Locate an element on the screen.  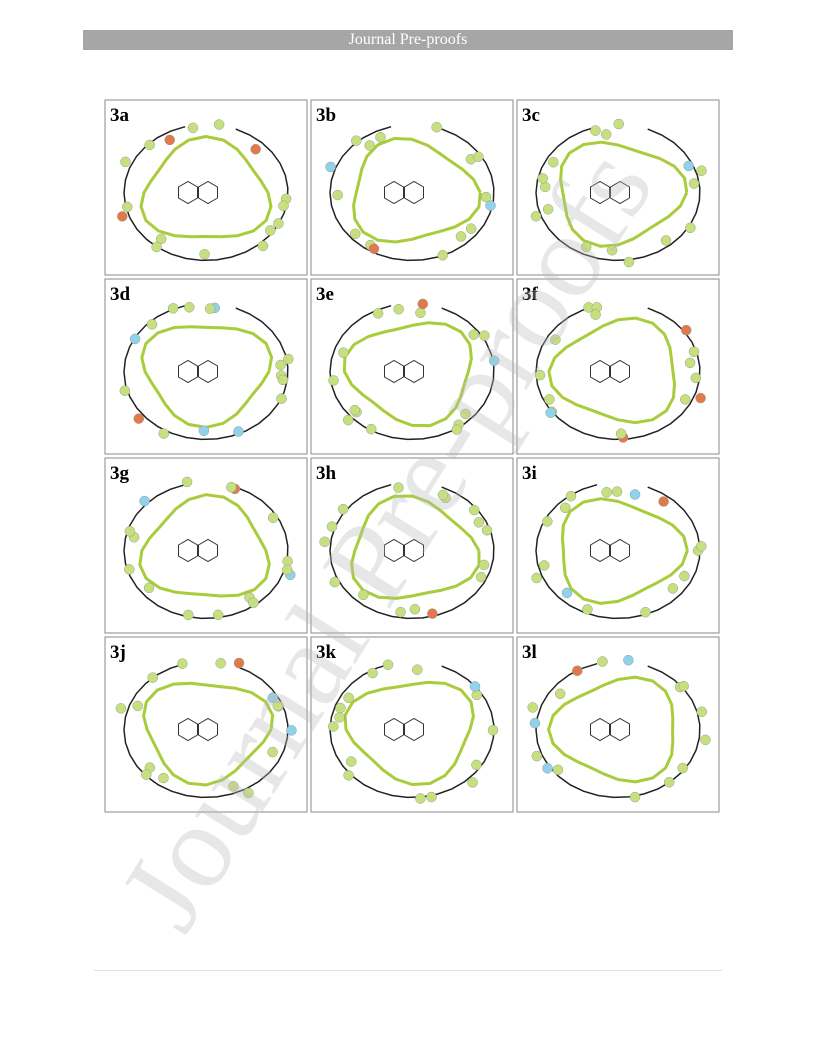
header-title: Journal Pre-proofs is located at coordinates (408, 40).